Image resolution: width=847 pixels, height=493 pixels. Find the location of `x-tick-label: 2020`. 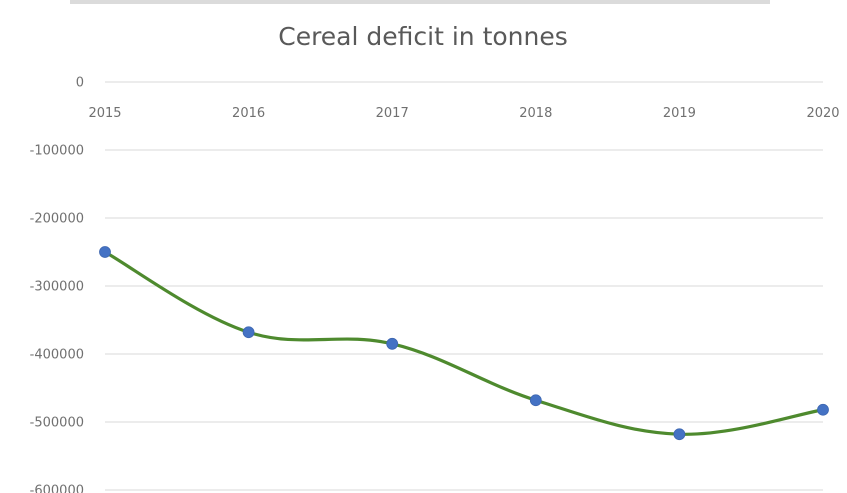

x-tick-label: 2020 is located at coordinates (822, 113).